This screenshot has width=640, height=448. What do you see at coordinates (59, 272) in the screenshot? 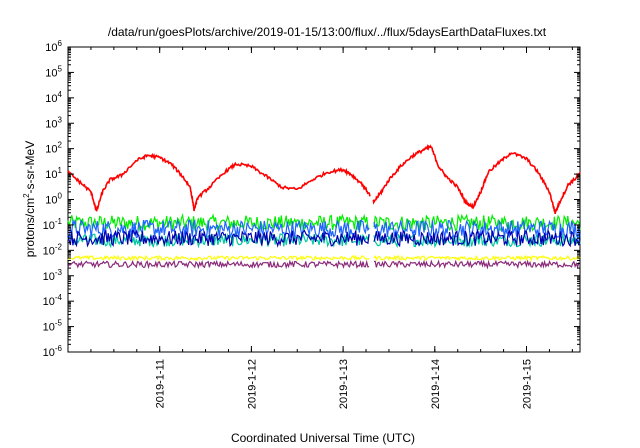
I see `y-tick-exponent: -3` at bounding box center [59, 272].